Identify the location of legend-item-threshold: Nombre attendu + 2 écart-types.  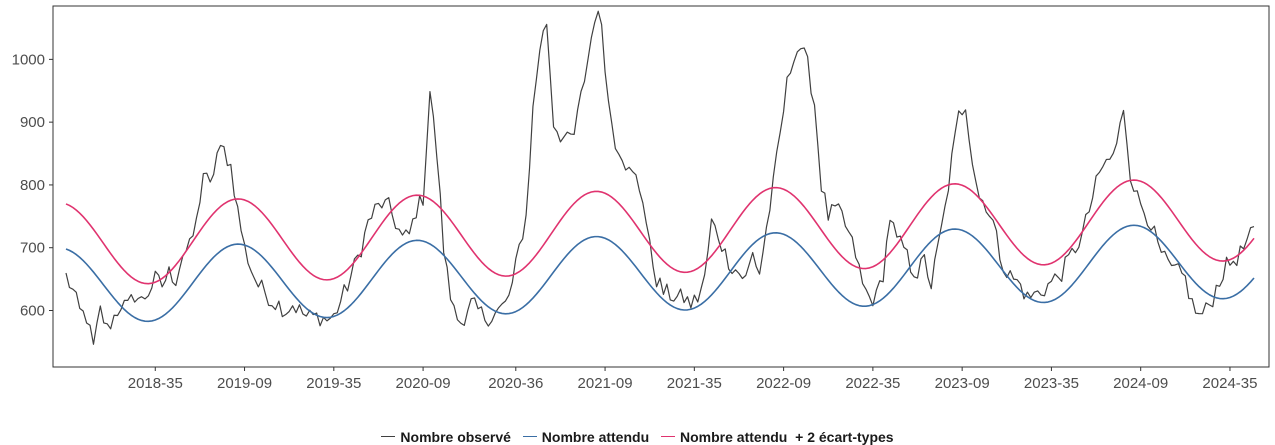
(777, 437).